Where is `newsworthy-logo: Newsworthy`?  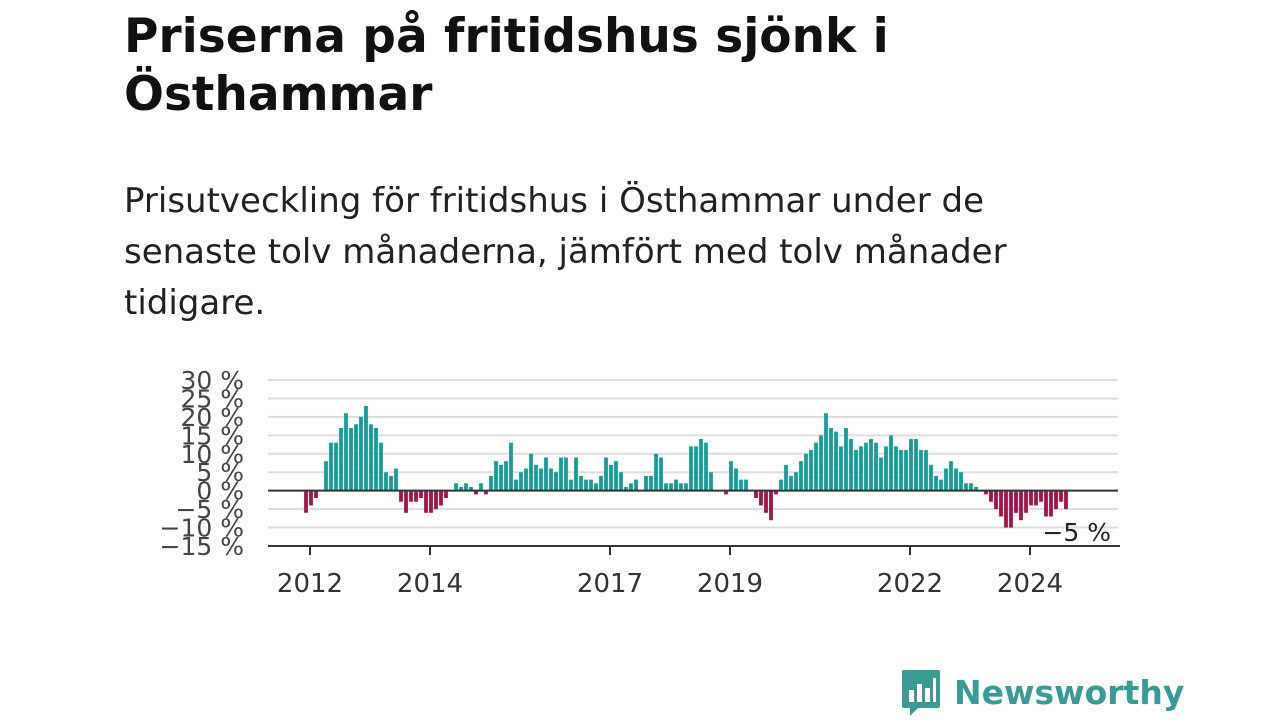
newsworthy-logo: Newsworthy is located at coordinates (1042, 693).